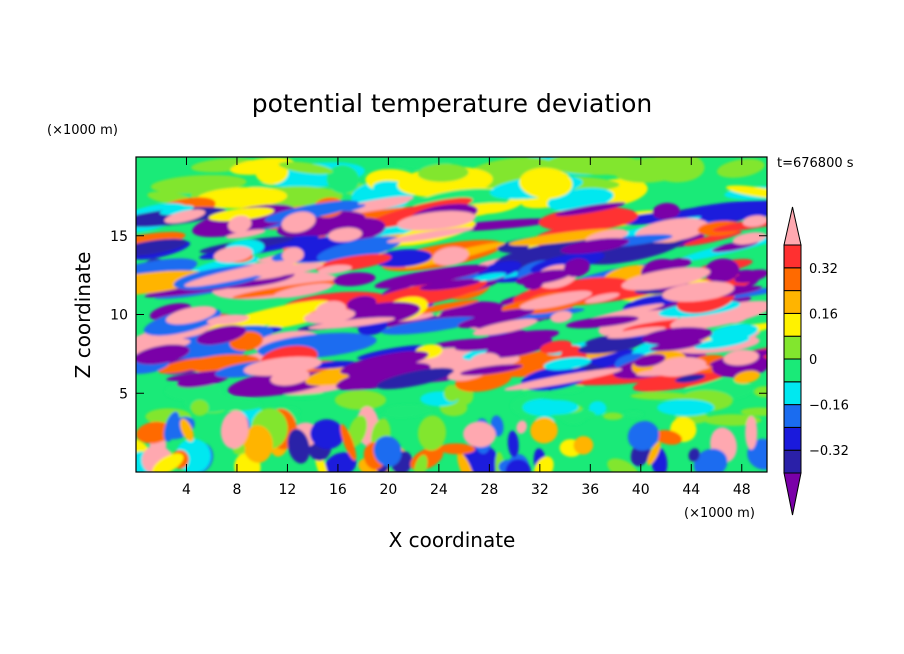 The image size is (904, 654). What do you see at coordinates (742, 490) in the screenshot?
I see `x-tick-label: 48` at bounding box center [742, 490].